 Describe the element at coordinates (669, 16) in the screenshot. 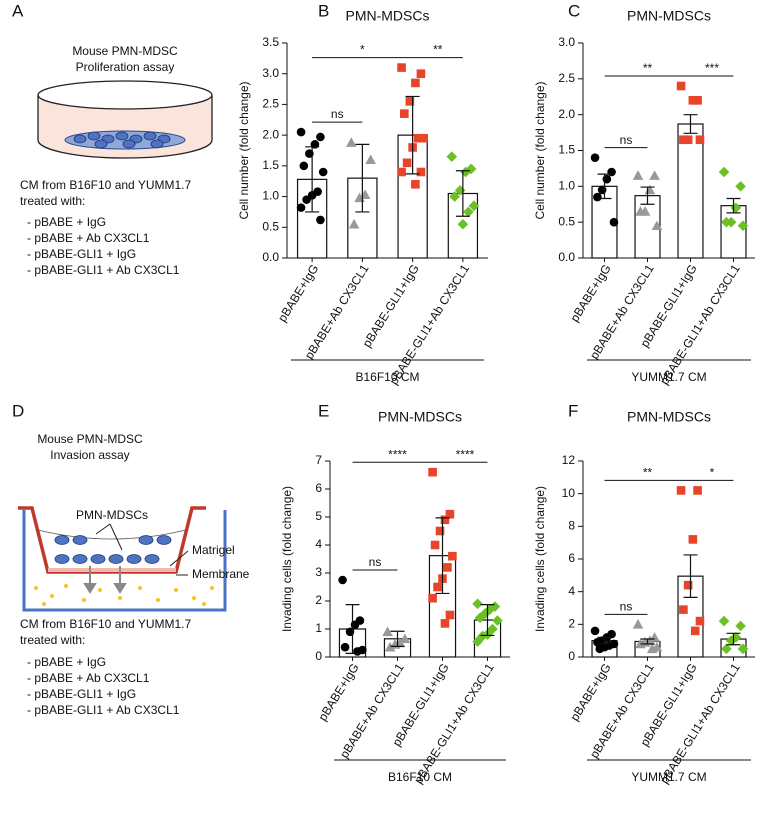

I see `chart-title: PMN-MDSCs` at that location.